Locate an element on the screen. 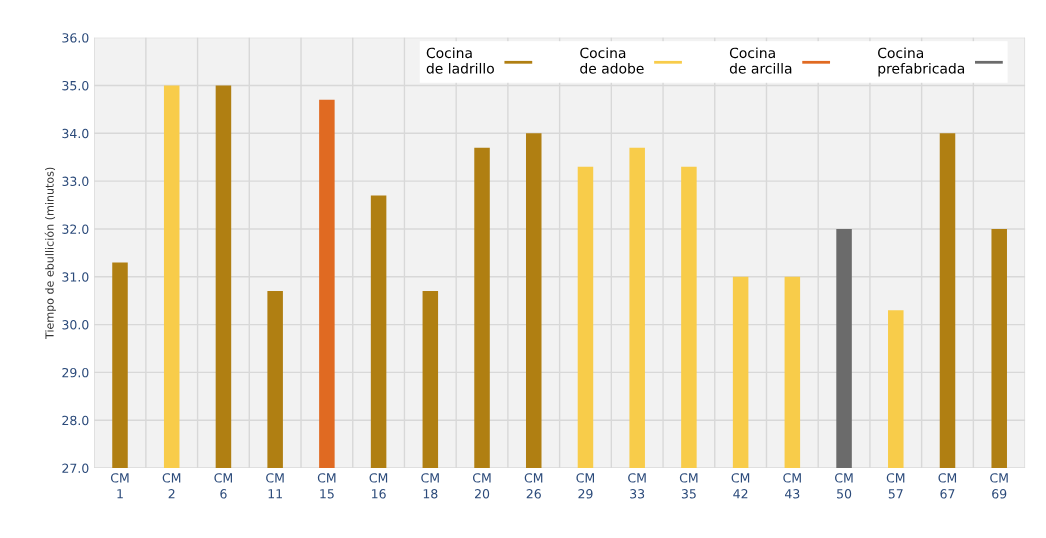 This screenshot has height=538, width=1046. y-tick-label: 27.0 is located at coordinates (75, 468).